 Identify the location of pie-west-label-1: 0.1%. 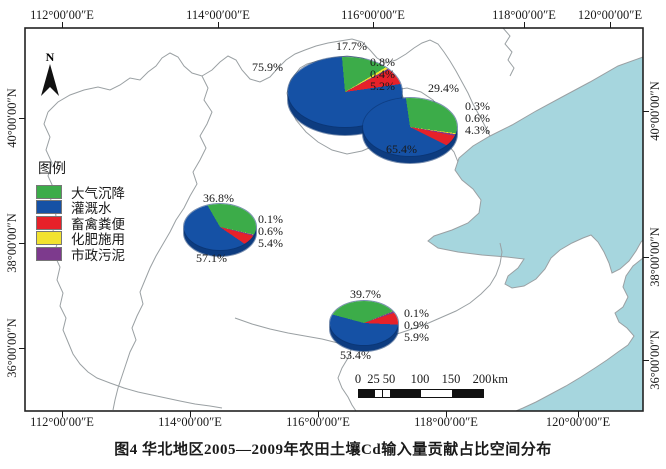
(270, 219).